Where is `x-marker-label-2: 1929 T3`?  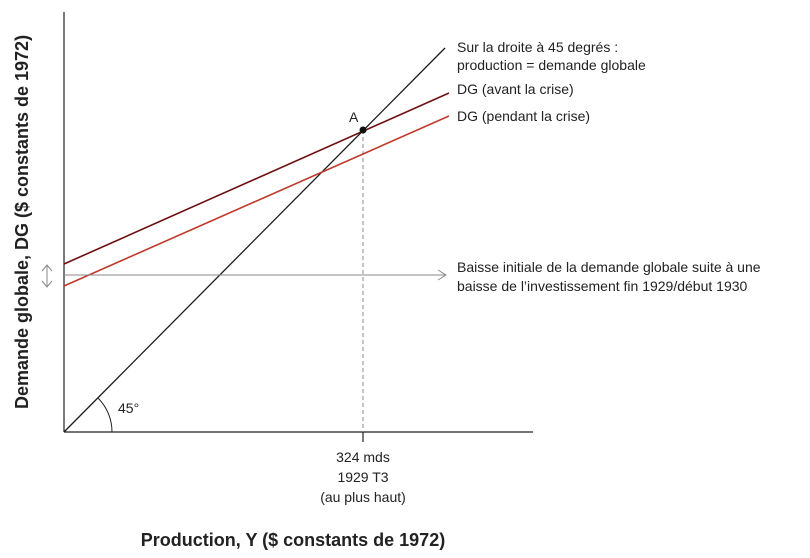 x-marker-label-2: 1929 T3 is located at coordinates (362, 477).